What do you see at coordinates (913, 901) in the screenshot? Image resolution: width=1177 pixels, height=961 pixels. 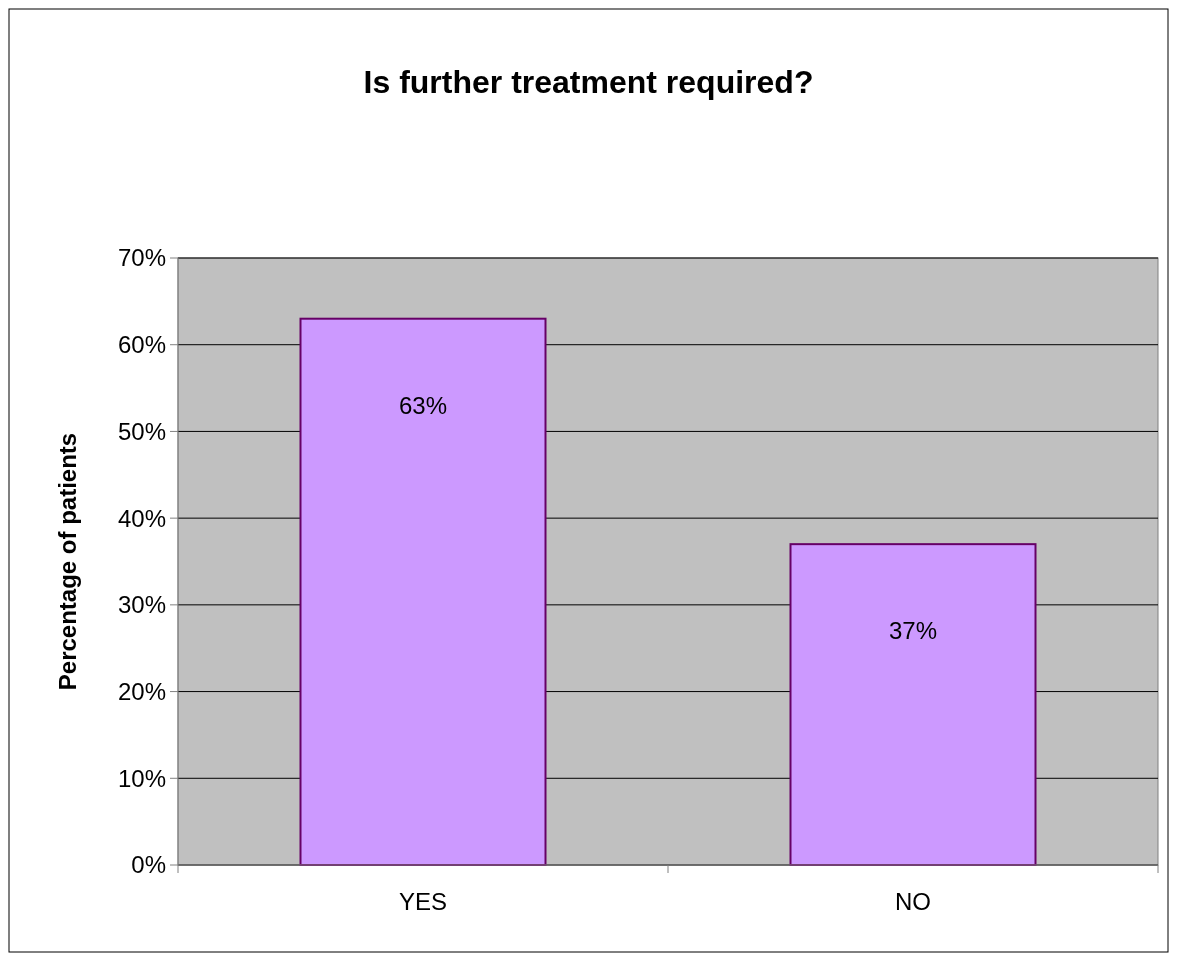 I see `x-tick-label: NO` at bounding box center [913, 901].